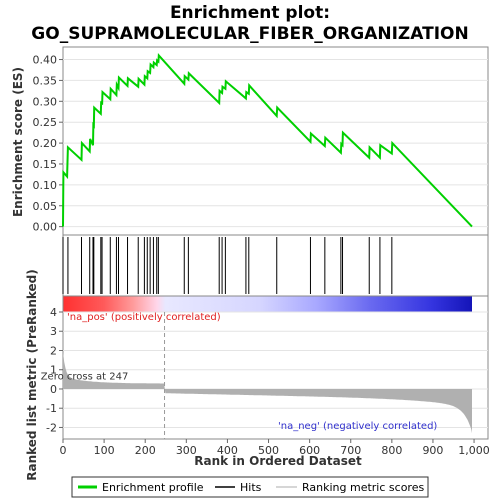  I want to click on legend-enrichment-profile: Enrichment profile, so click(153, 487).